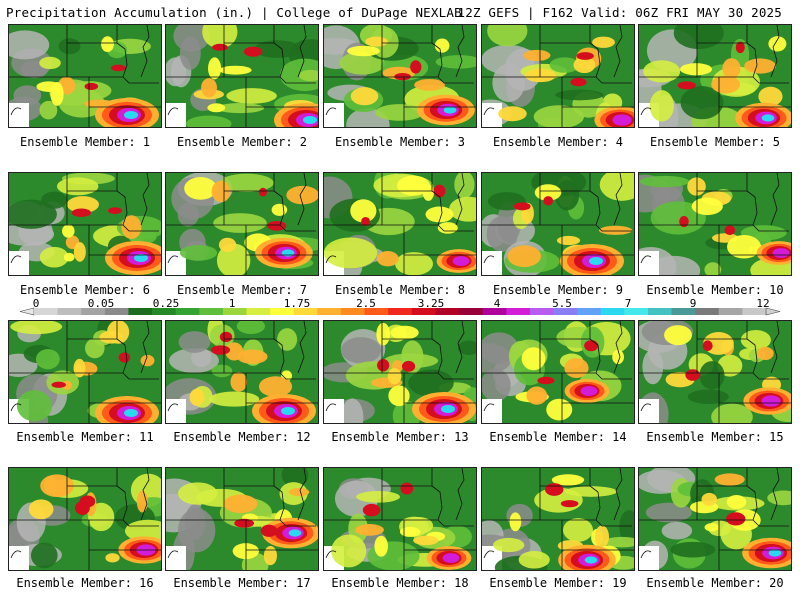 Image resolution: width=800 pixels, height=600 pixels. What do you see at coordinates (558, 290) in the screenshot?
I see `panel-label: Ensemble Member: 9` at bounding box center [558, 290].